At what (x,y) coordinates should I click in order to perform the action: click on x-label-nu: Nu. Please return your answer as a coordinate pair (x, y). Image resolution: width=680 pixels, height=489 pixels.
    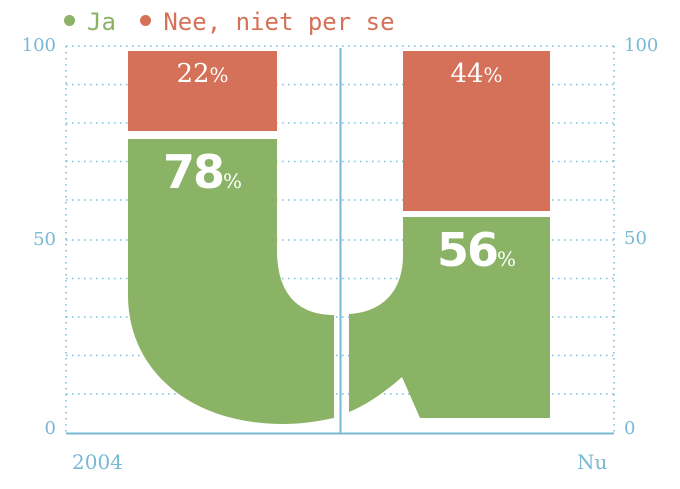
    Looking at the image, I should click on (592, 462).